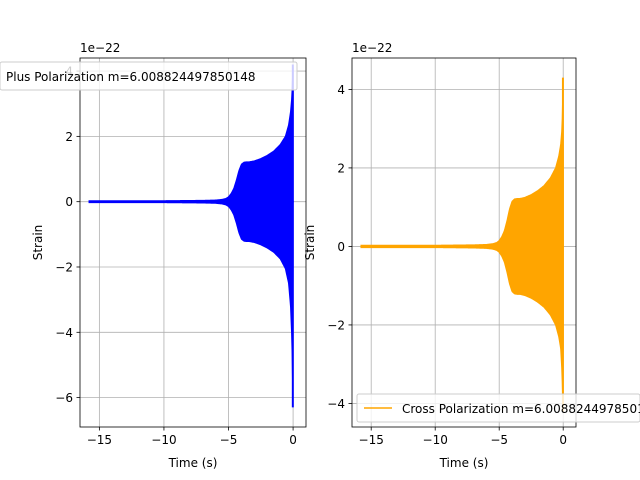 This screenshot has height=480, width=640. Describe the element at coordinates (341, 168) in the screenshot. I see `cross-y-tick-label: 2` at that location.